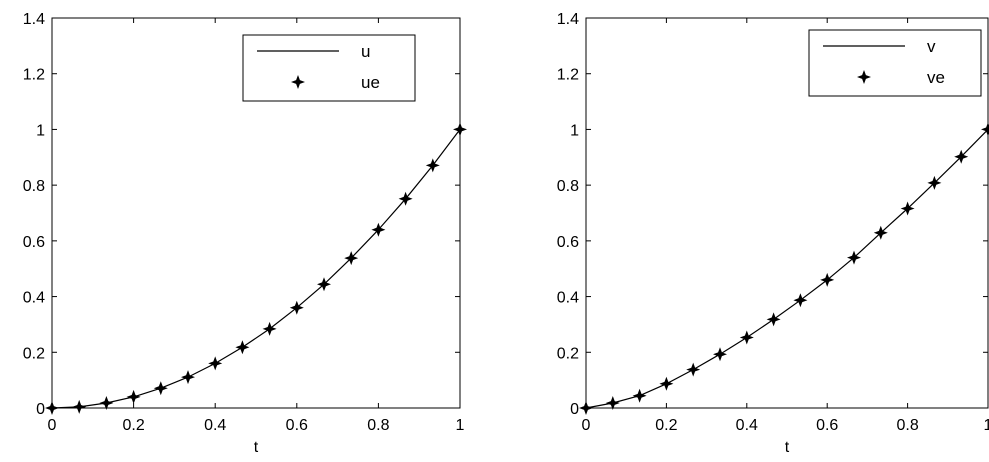  What do you see at coordinates (370, 82) in the screenshot?
I see `legend-label: ue` at bounding box center [370, 82].